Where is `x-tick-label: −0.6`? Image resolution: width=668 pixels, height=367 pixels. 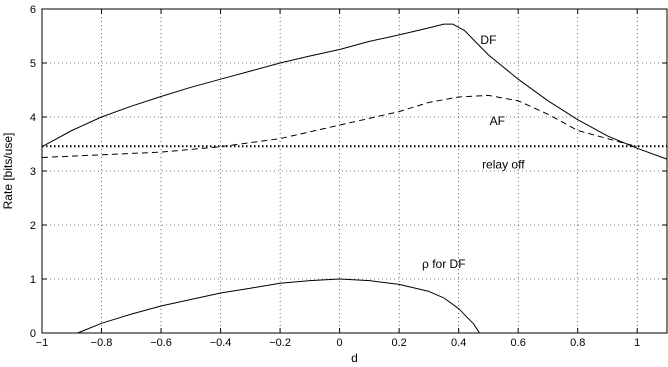 x-tick-label: −0.6 is located at coordinates (161, 343).